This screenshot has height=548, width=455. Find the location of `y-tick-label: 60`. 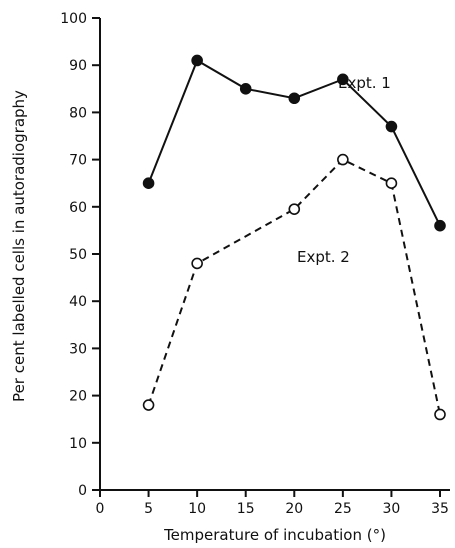

y-tick-label: 60 is located at coordinates (78, 208).